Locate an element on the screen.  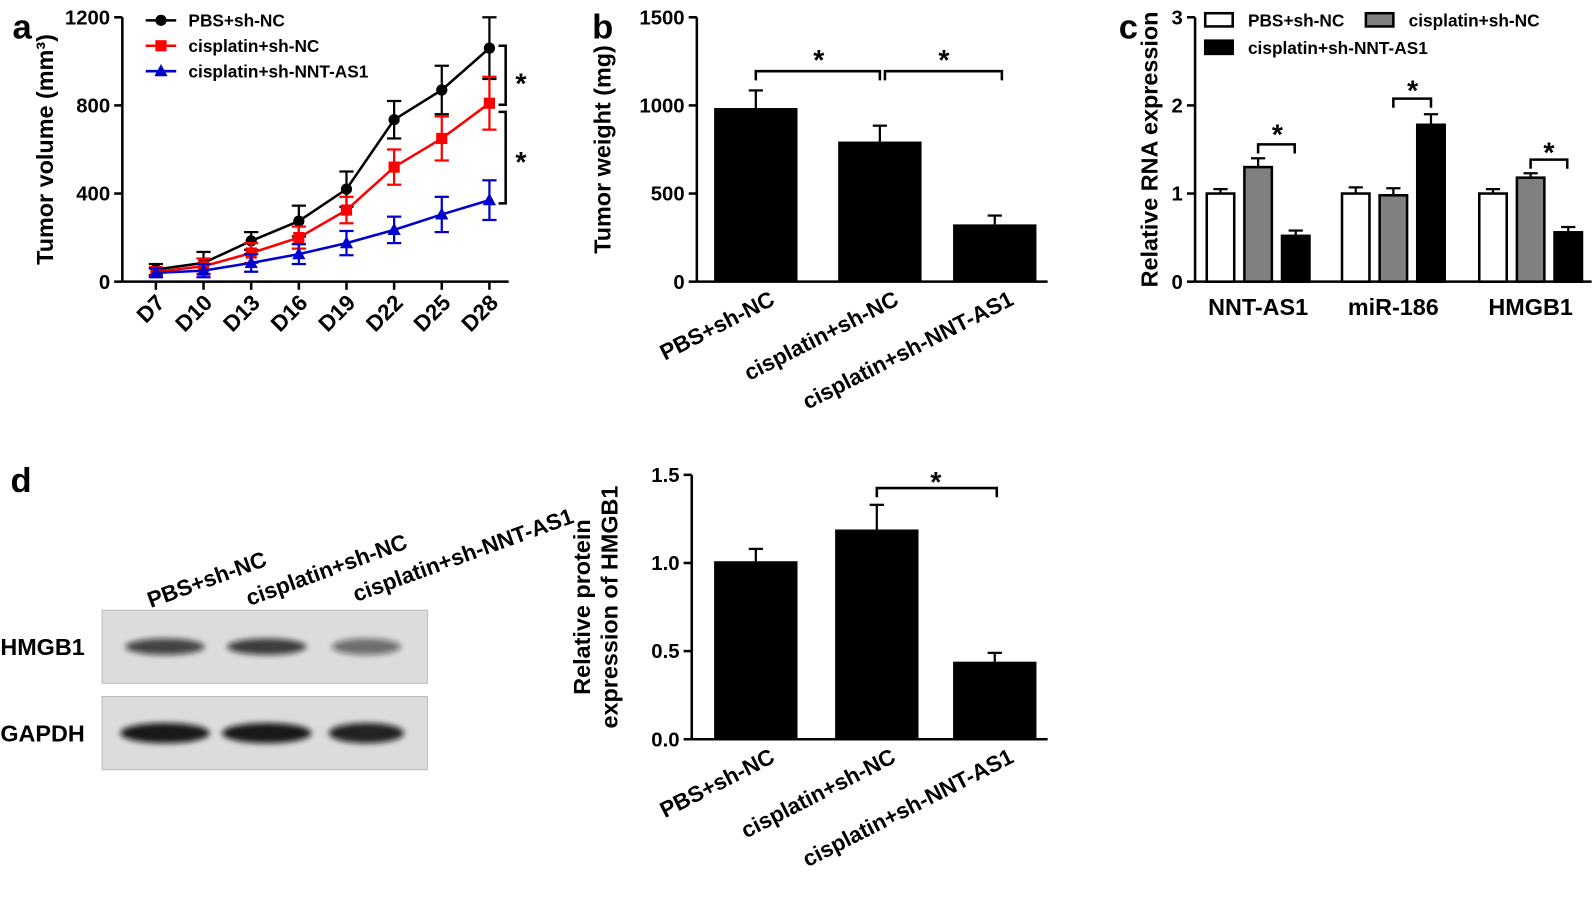
x-tick-label: D16 is located at coordinates (289, 313).